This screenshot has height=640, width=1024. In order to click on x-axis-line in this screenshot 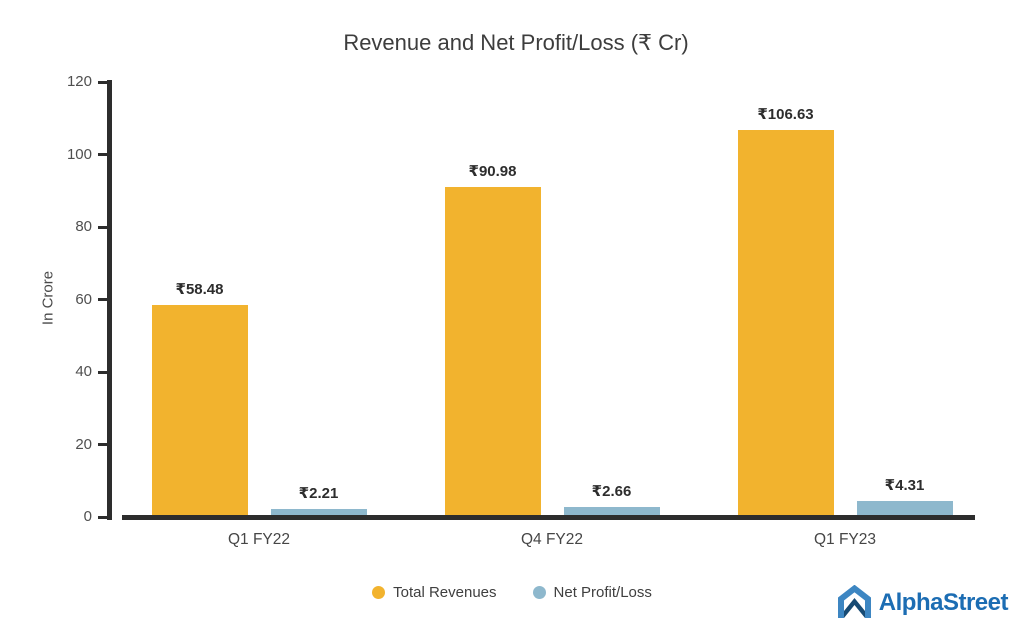, I will do `click(548, 517)`.